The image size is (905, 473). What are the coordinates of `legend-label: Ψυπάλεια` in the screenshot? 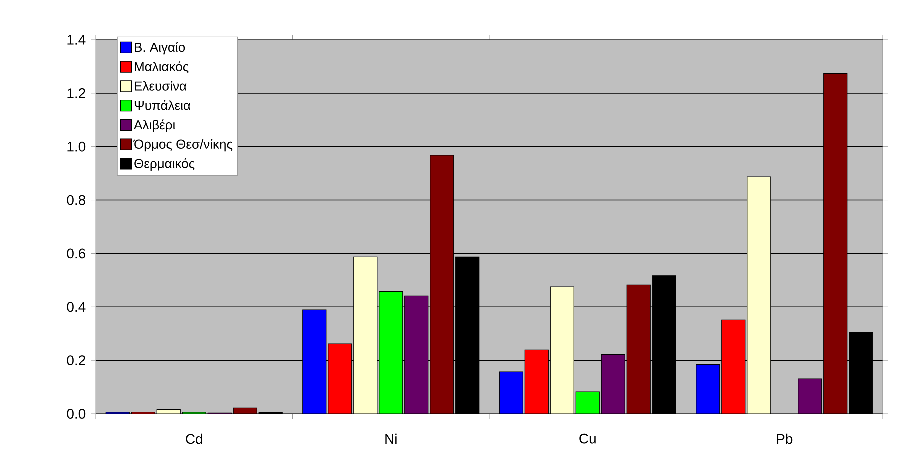 It's located at (162, 105).